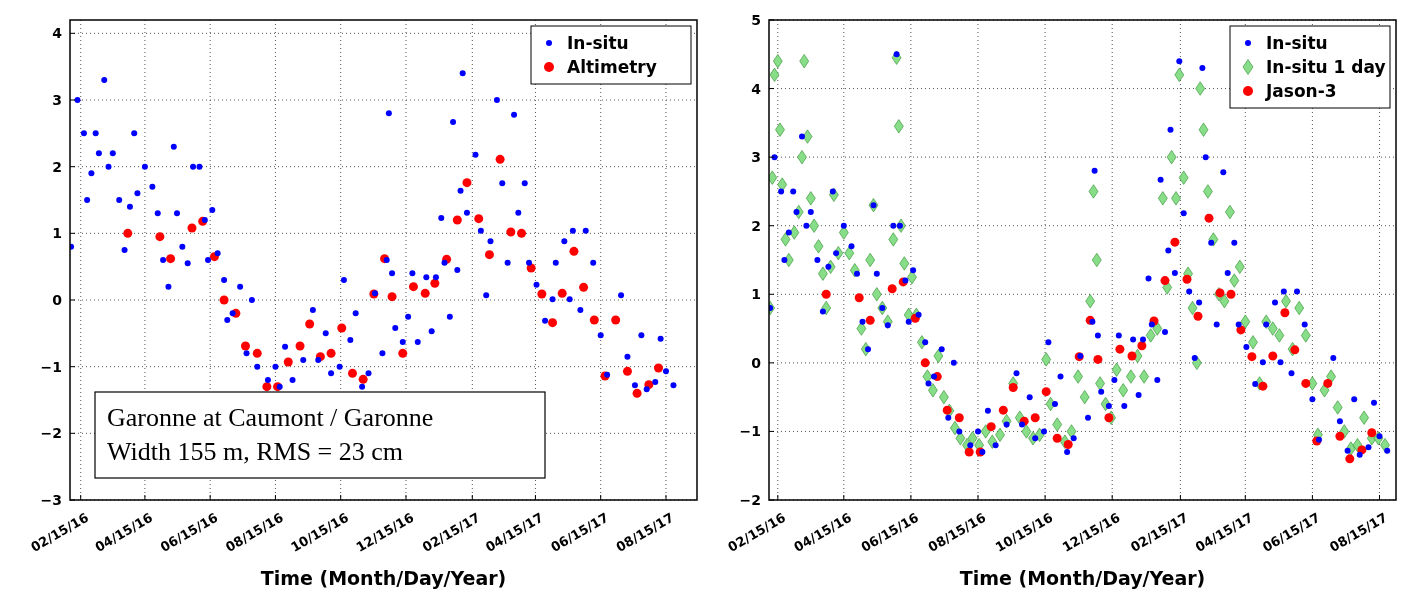 This screenshot has height=599, width=1414. I want to click on annotation: Garonne at Caumont / Garonne, so click(270, 417).